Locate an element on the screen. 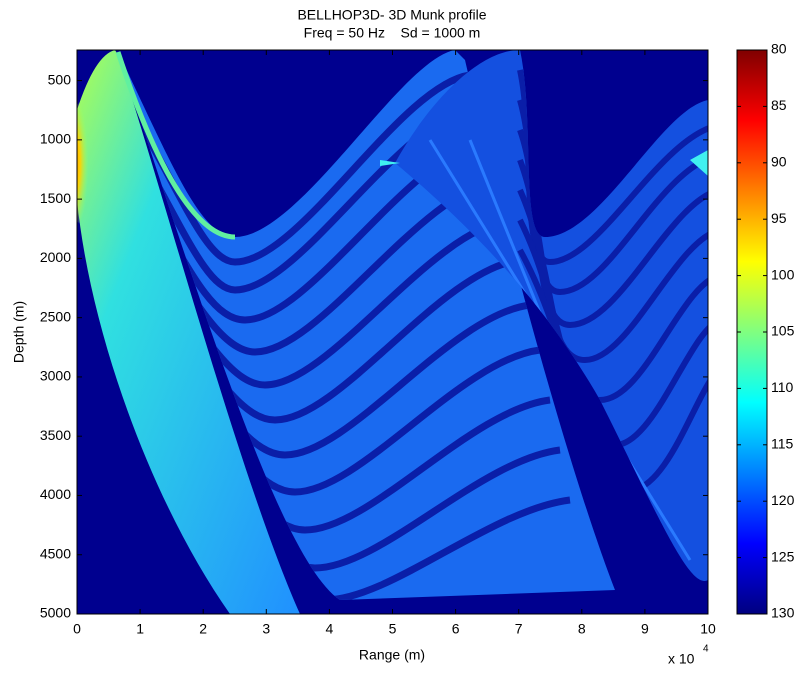  x-tick-label: 9 is located at coordinates (645, 629).